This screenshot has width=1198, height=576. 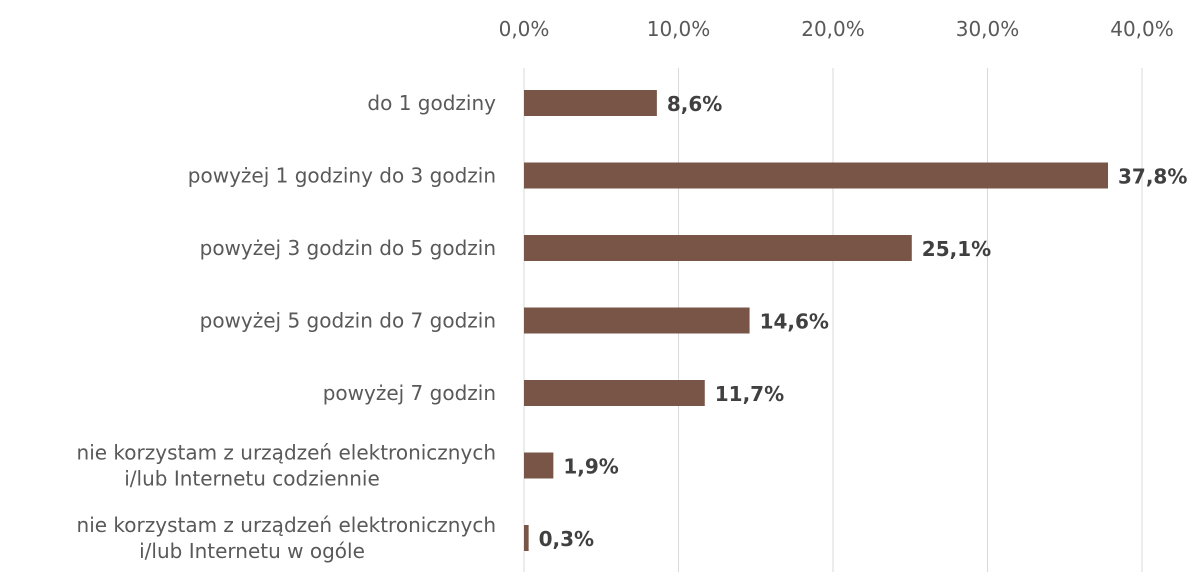 What do you see at coordinates (679, 29) in the screenshot?
I see `x-tick-label: 10,0%` at bounding box center [679, 29].